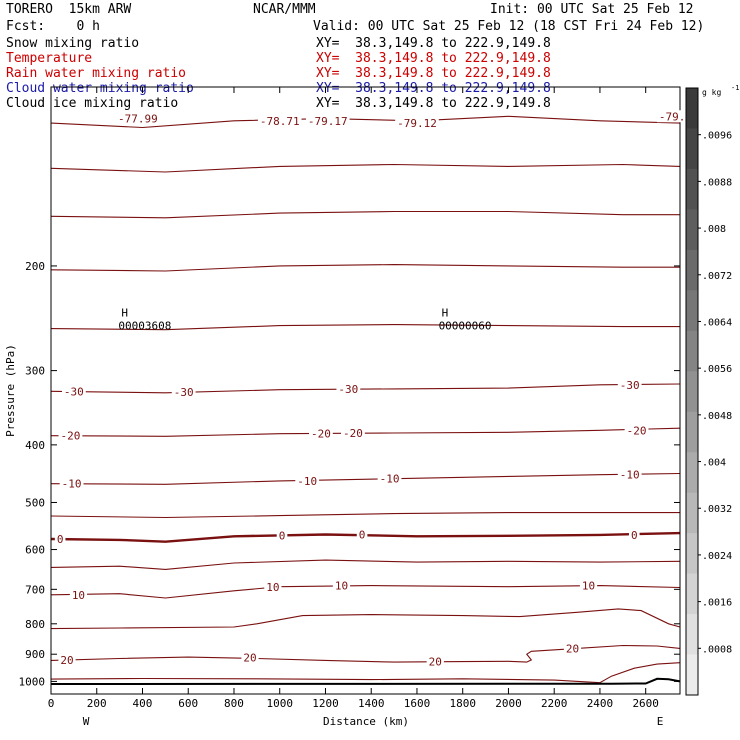 This screenshot has width=740, height=740. What do you see at coordinates (365, 327) in the screenshot?
I see `contour-line--40` at bounding box center [365, 327].